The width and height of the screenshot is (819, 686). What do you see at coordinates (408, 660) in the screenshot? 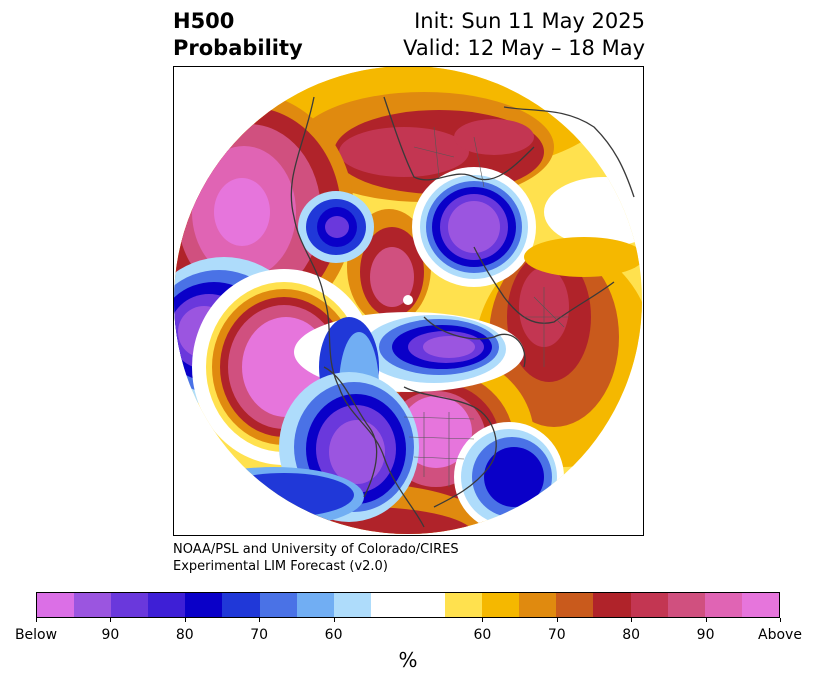
I see `colorbar-unit: %` at bounding box center [408, 660].